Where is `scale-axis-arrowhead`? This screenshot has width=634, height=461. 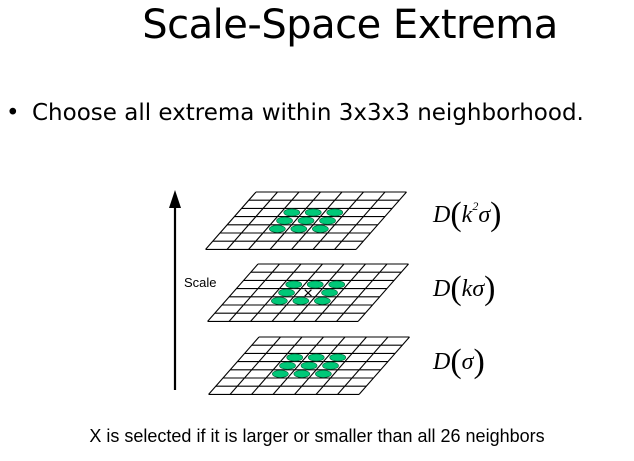 scale-axis-arrowhead is located at coordinates (175, 199).